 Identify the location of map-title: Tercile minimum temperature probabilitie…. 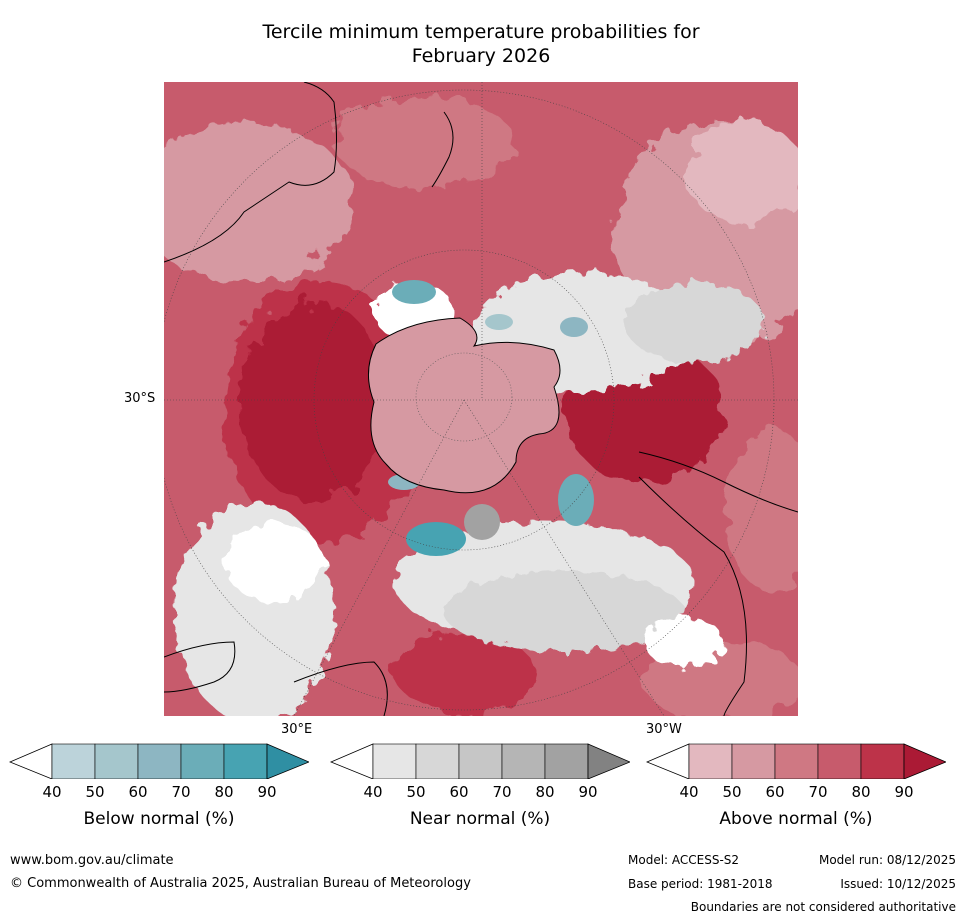
(481, 44).